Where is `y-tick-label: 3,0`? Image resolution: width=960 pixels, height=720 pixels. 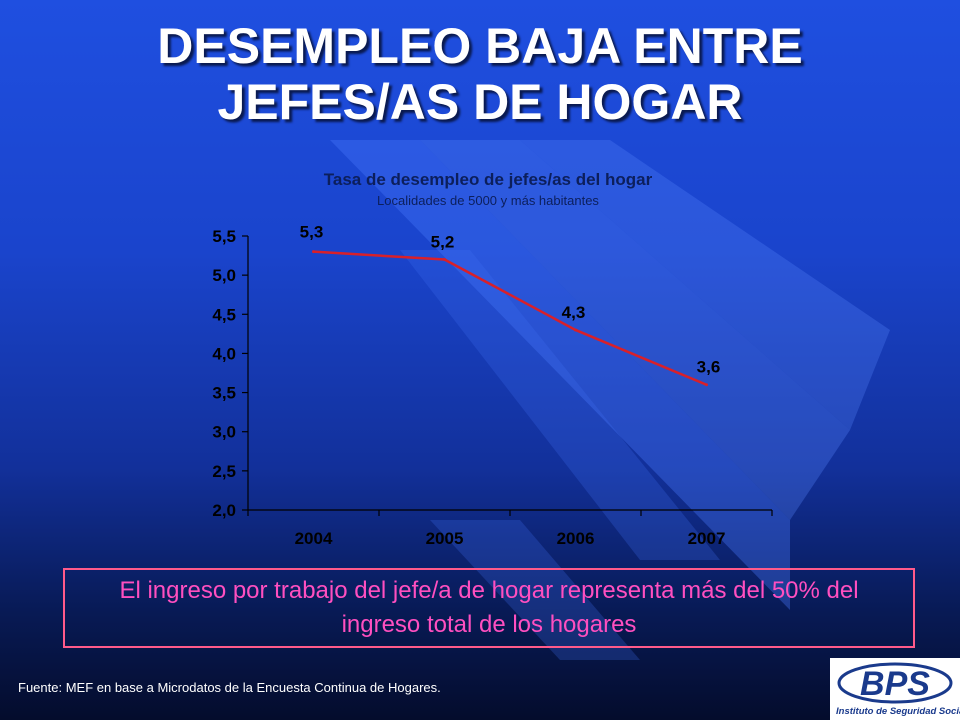
y-tick-label: 3,0 is located at coordinates (224, 432).